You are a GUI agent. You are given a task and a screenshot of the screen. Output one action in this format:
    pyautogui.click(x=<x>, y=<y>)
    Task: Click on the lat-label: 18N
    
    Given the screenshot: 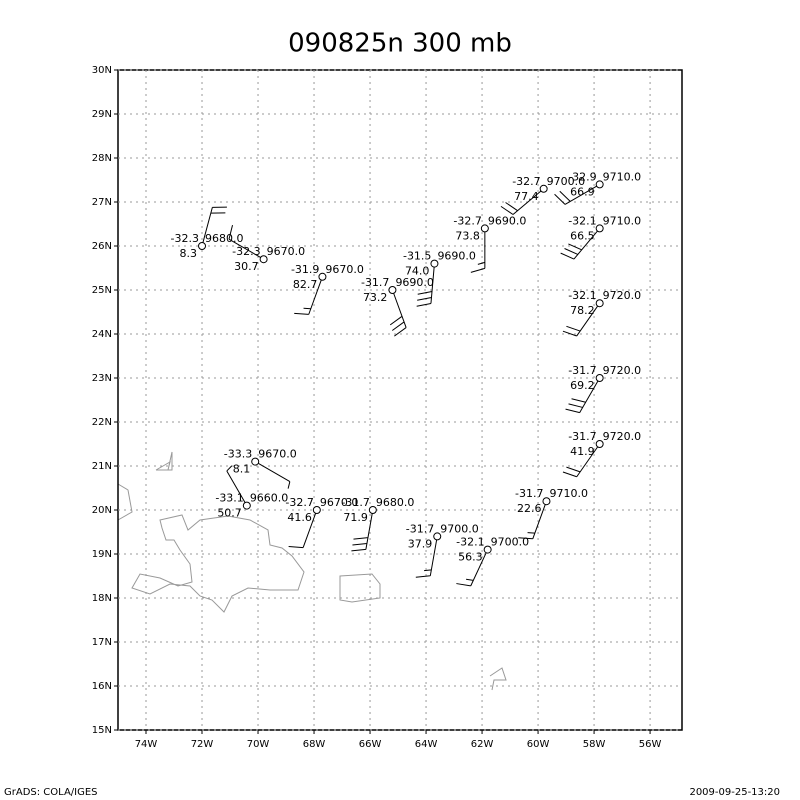 What is the action you would take?
    pyautogui.click(x=102, y=598)
    